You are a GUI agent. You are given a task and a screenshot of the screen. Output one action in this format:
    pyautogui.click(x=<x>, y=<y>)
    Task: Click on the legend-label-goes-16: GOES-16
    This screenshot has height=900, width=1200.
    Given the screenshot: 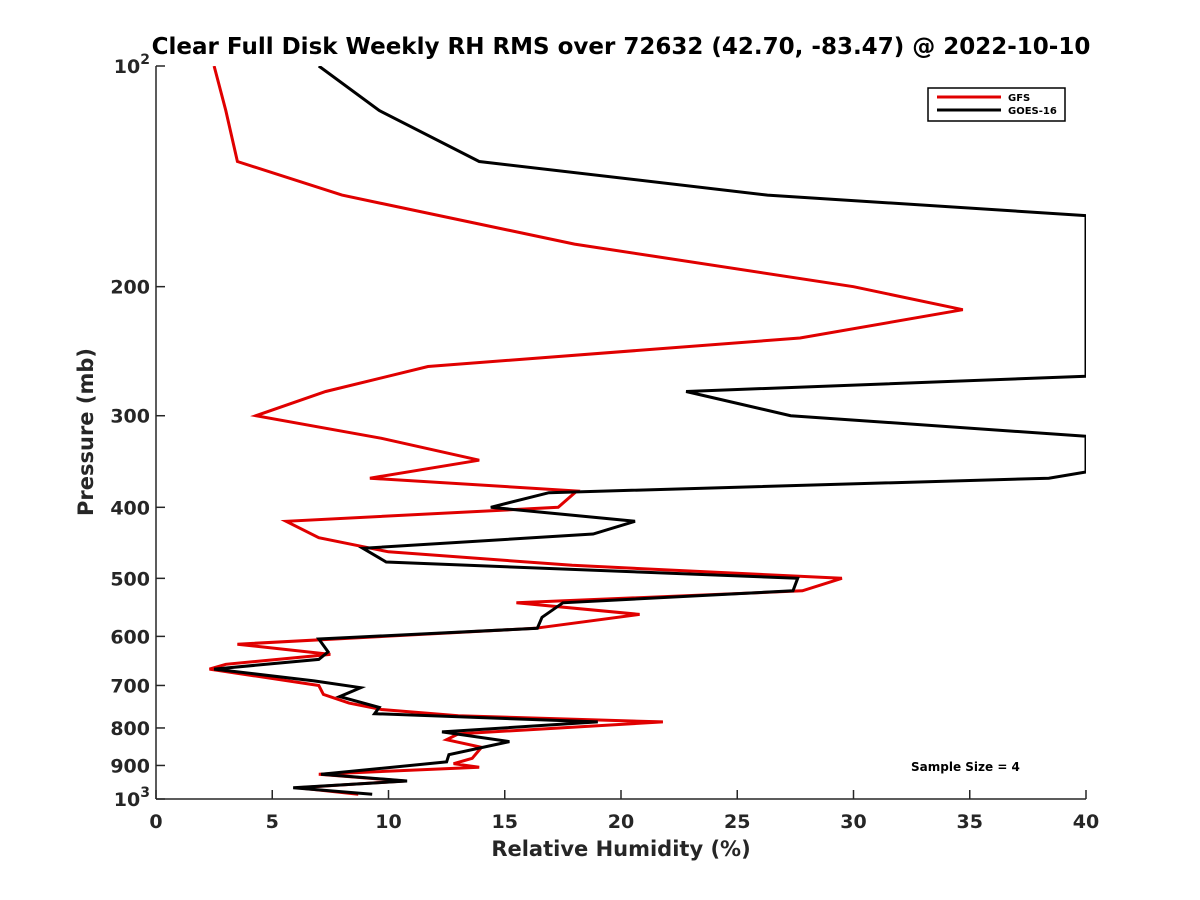 What is the action you would take?
    pyautogui.click(x=1032, y=111)
    